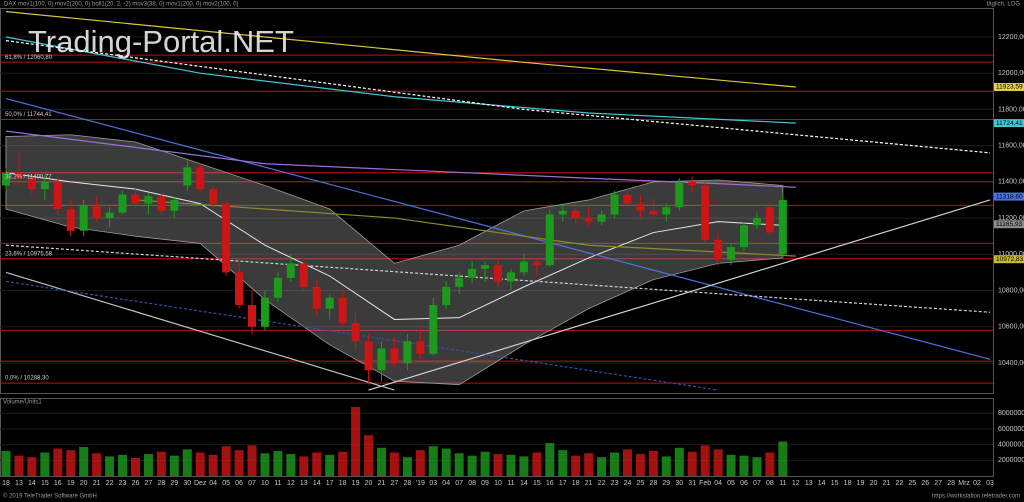 This screenshot has width=1024, height=502. Describe the element at coordinates (28, 177) in the screenshot. I see `fib-label: 38,2% / 11400,77` at that location.